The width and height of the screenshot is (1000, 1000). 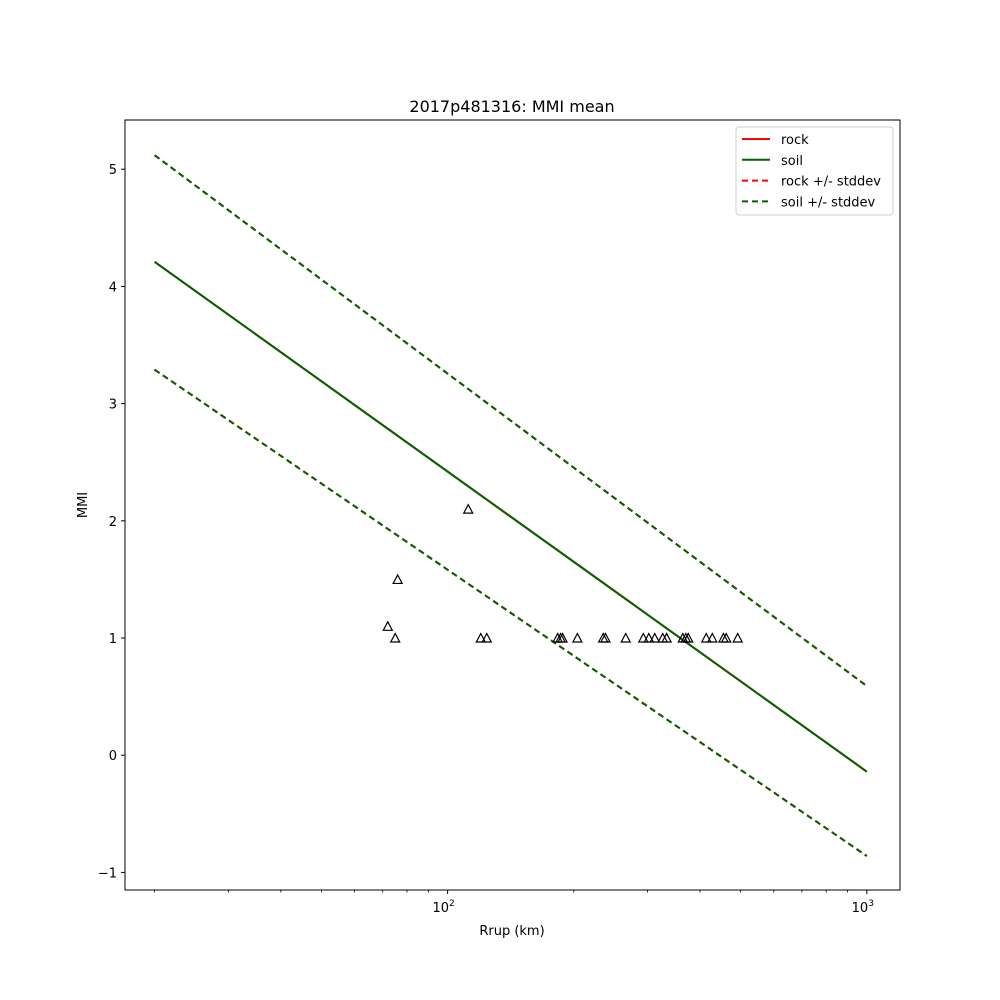 I want to click on legend-label: rock, so click(x=795, y=140).